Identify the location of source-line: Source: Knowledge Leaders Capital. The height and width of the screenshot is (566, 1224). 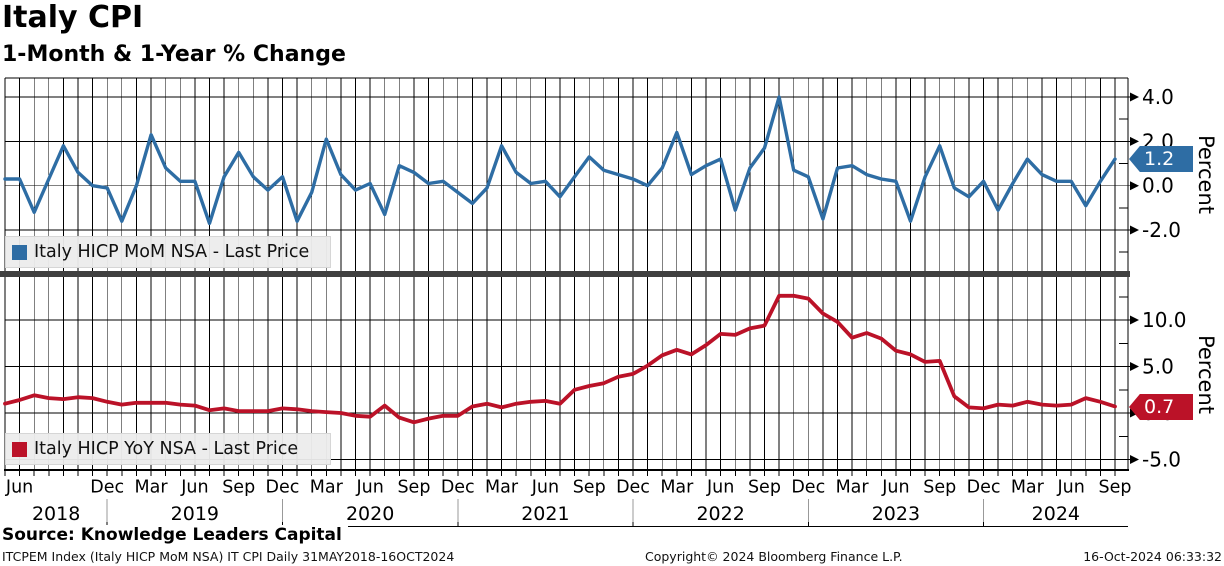
(175, 535).